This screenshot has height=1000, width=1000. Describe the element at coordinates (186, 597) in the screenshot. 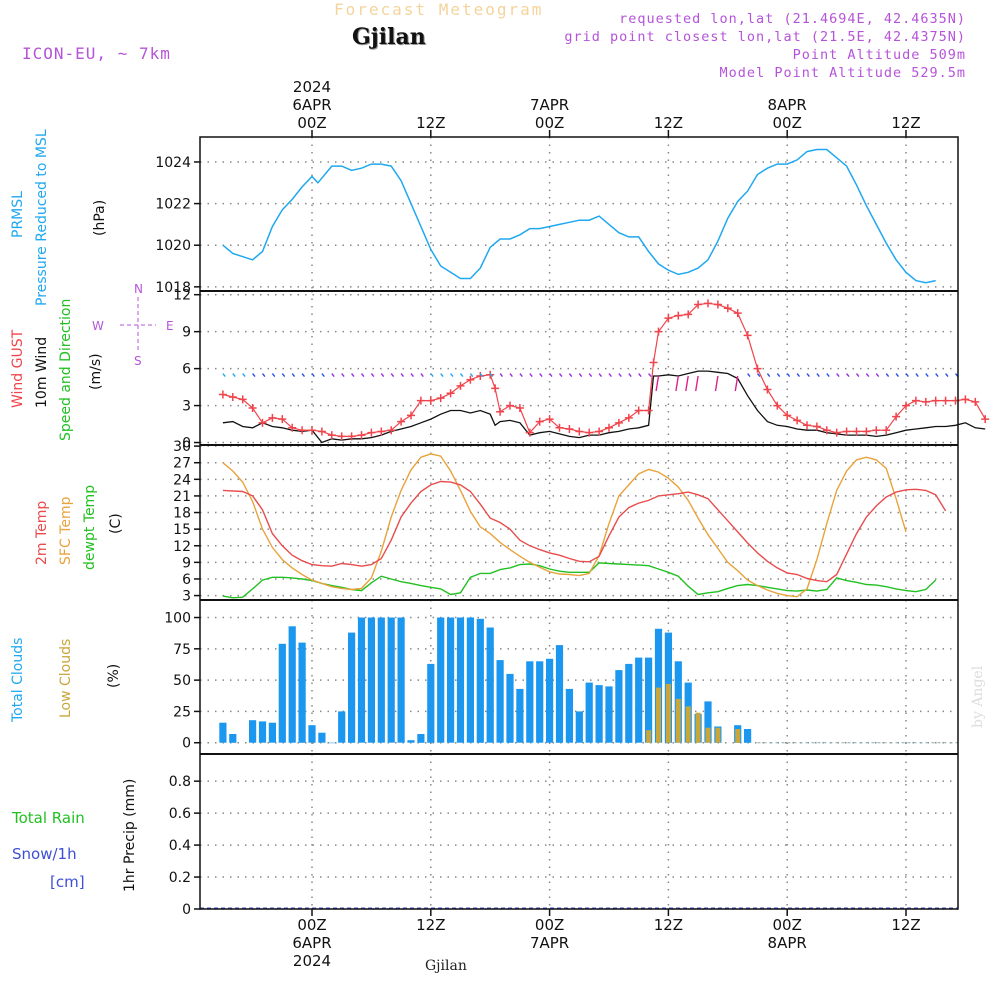

I see `y-tick-label: 3` at that location.